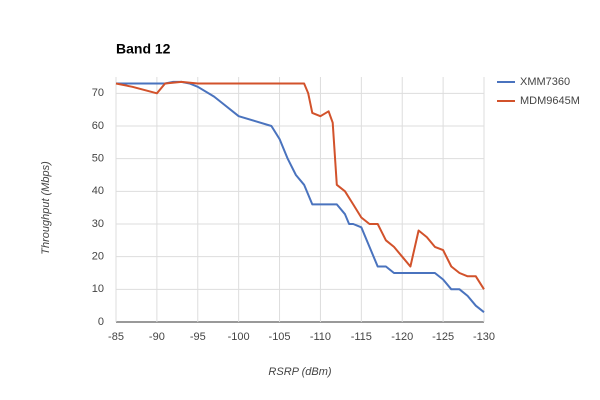 The height and width of the screenshot is (400, 600). I want to click on y-tick-label: 40, so click(98, 191).